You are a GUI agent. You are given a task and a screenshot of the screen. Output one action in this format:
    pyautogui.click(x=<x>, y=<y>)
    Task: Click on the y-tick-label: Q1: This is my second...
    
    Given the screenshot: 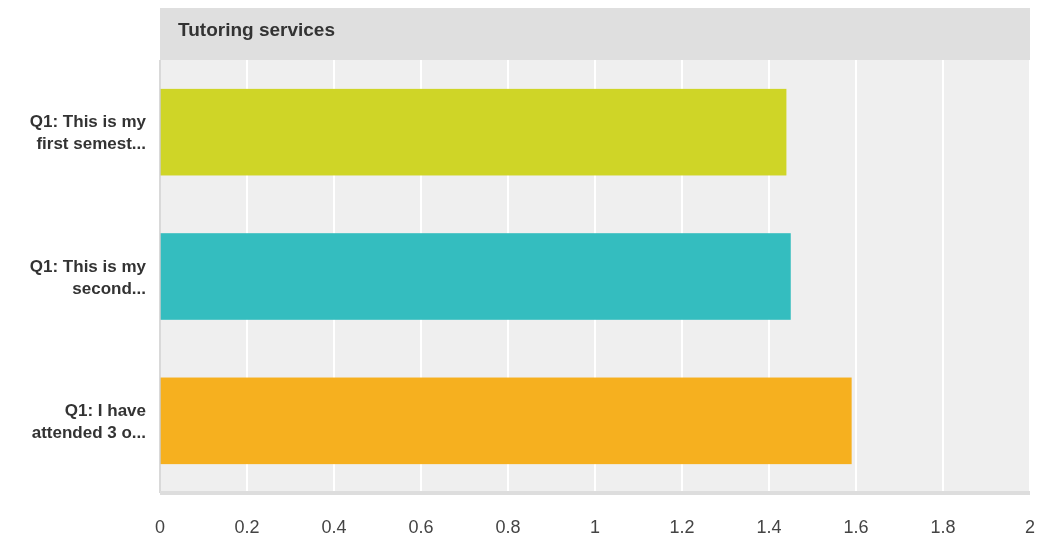 What is the action you would take?
    pyautogui.click(x=88, y=277)
    